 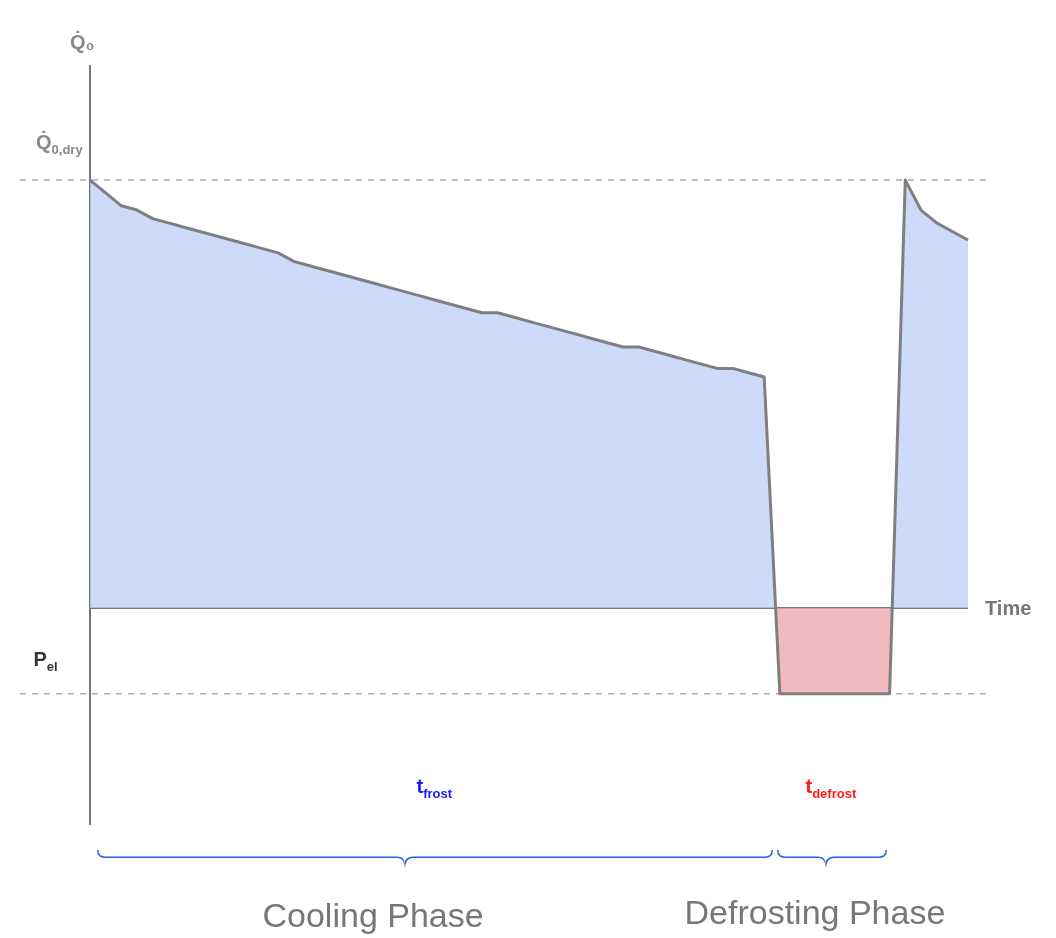 What do you see at coordinates (815, 912) in the screenshot?
I see `text: Defrosting Phase` at bounding box center [815, 912].